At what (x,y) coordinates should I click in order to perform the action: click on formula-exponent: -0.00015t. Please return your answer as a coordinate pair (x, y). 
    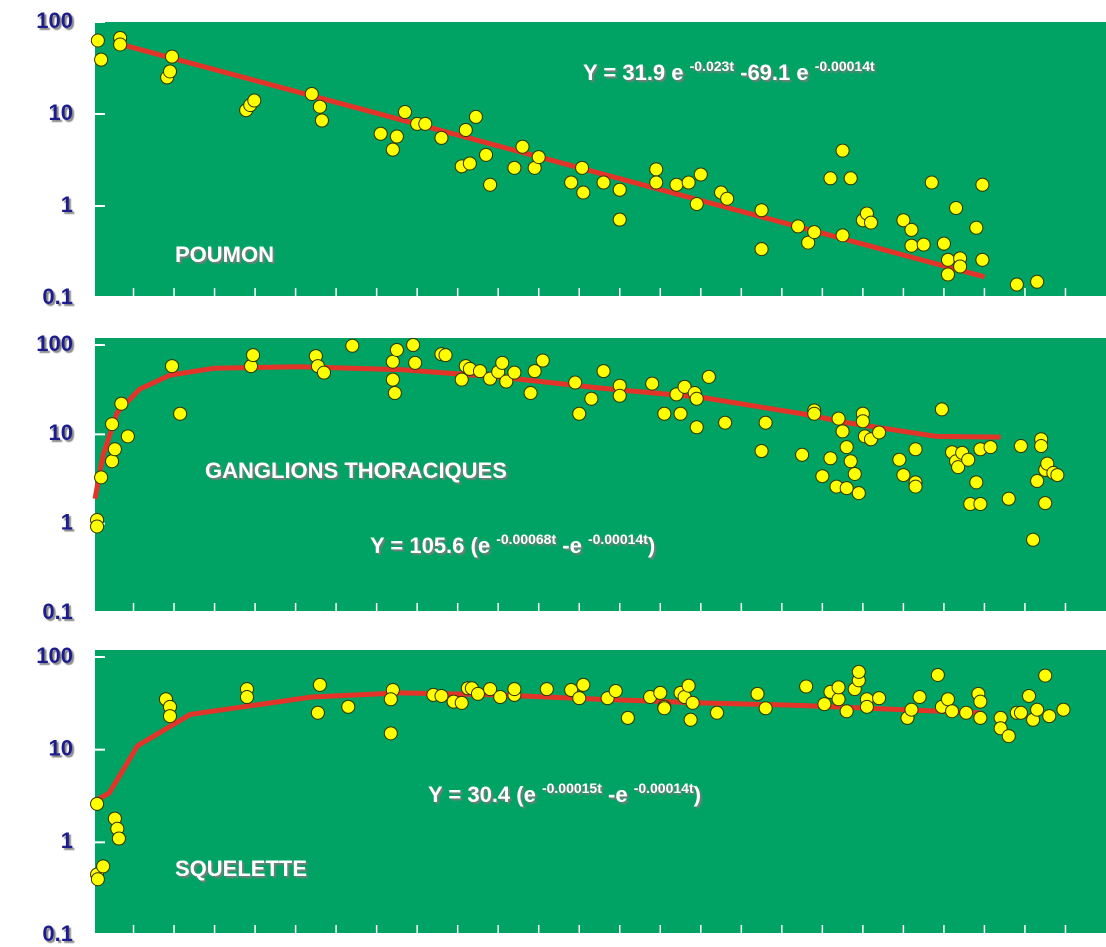
    Looking at the image, I should click on (572, 788).